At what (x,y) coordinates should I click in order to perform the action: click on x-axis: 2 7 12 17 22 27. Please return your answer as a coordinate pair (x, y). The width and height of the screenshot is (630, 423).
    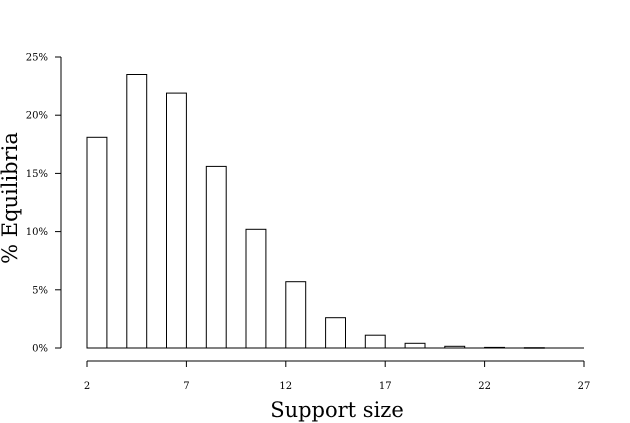
    Looking at the image, I should click on (337, 376).